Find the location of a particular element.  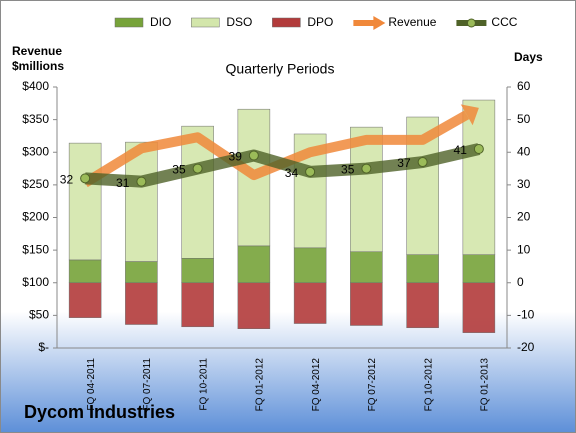

data-label: 39 is located at coordinates (236, 157).